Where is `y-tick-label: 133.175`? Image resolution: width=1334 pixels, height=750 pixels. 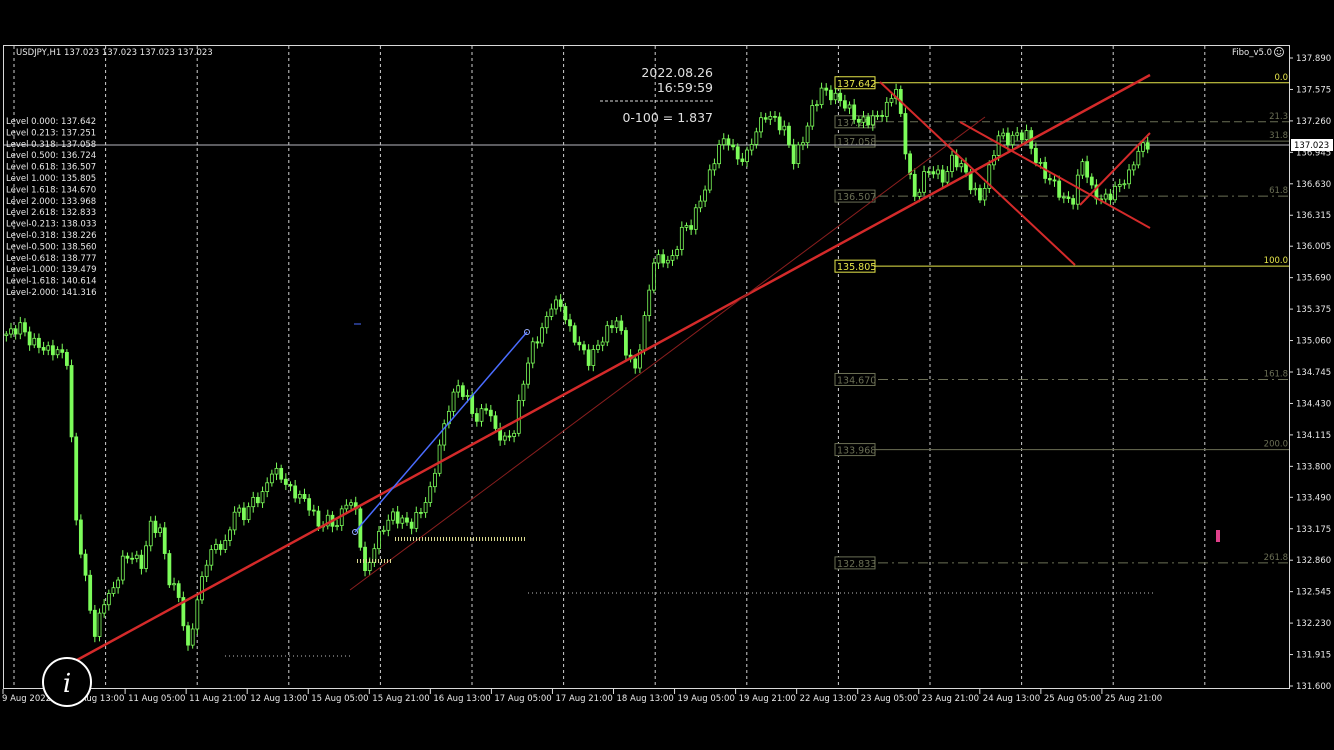
y-tick-label: 133.175 is located at coordinates (1313, 530).